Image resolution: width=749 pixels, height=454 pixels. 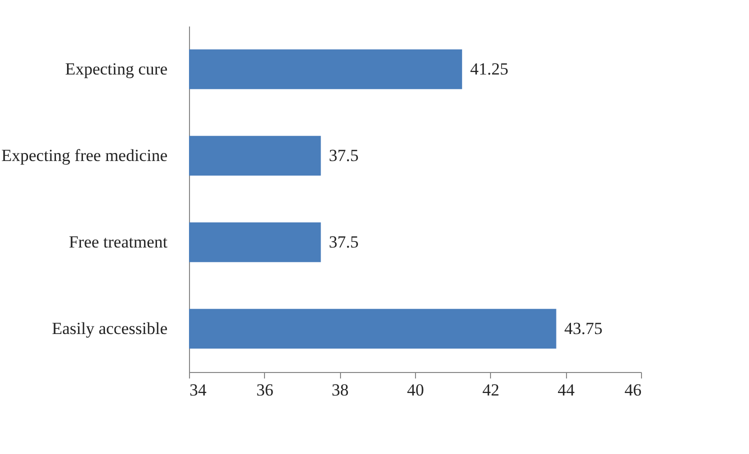 What do you see at coordinates (489, 68) in the screenshot?
I see `data-label: 41.25` at bounding box center [489, 68].